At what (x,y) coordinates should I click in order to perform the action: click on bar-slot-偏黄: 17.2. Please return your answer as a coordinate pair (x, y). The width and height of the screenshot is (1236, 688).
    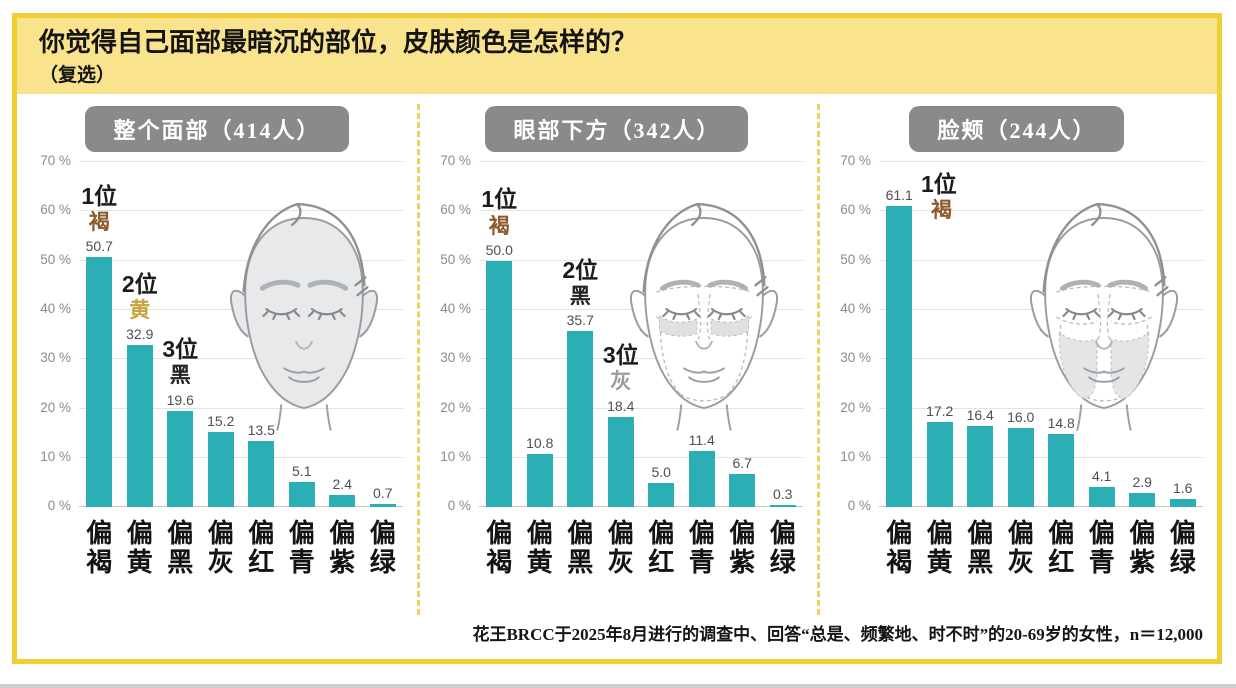
    Looking at the image, I should click on (939, 454).